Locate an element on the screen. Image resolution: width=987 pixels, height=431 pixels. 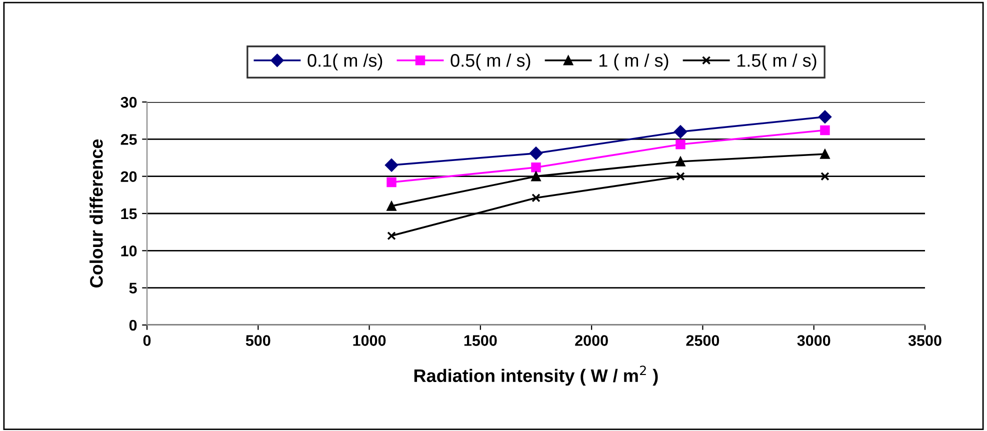
y-tick-label: 10 is located at coordinates (129, 251).